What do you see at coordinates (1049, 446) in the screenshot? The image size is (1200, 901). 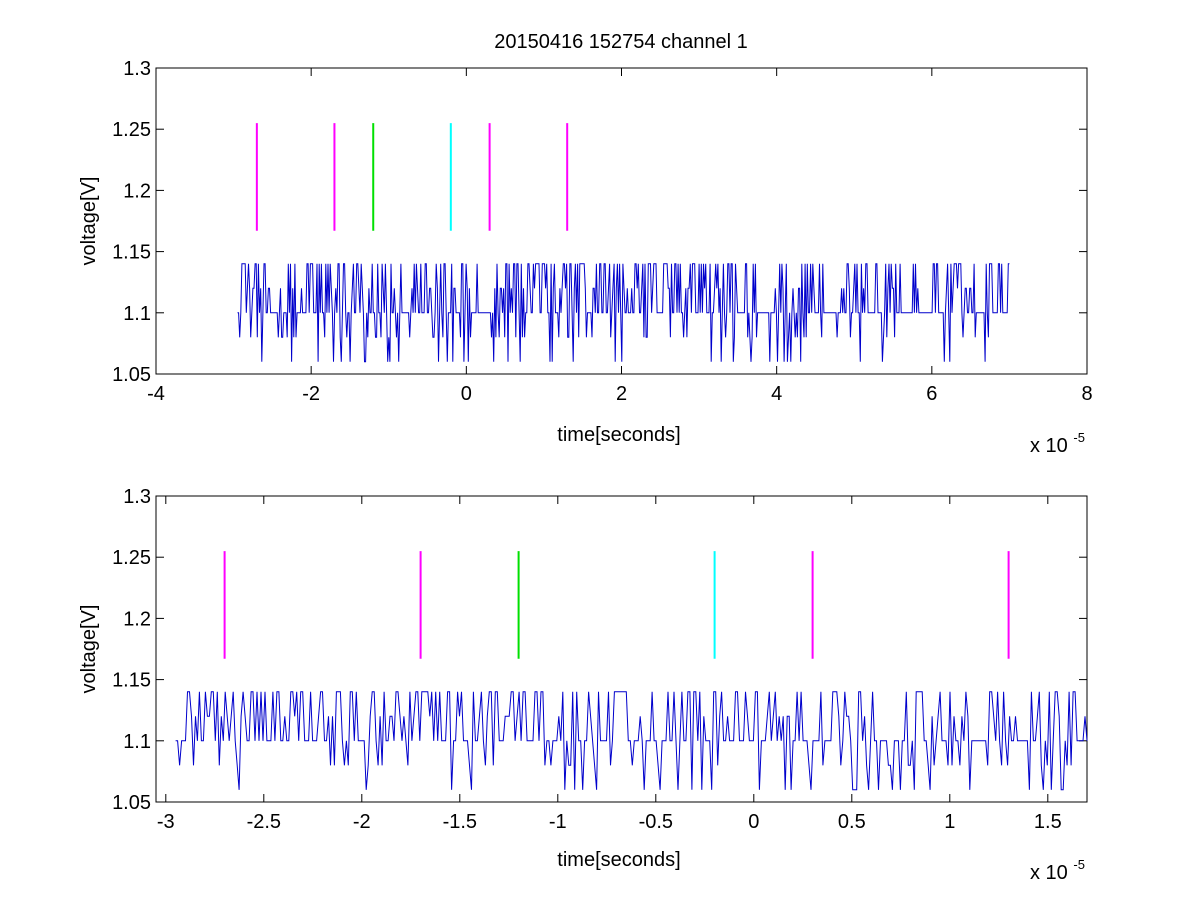 I see `top-x-multiplier-base: x 10` at bounding box center [1049, 446].